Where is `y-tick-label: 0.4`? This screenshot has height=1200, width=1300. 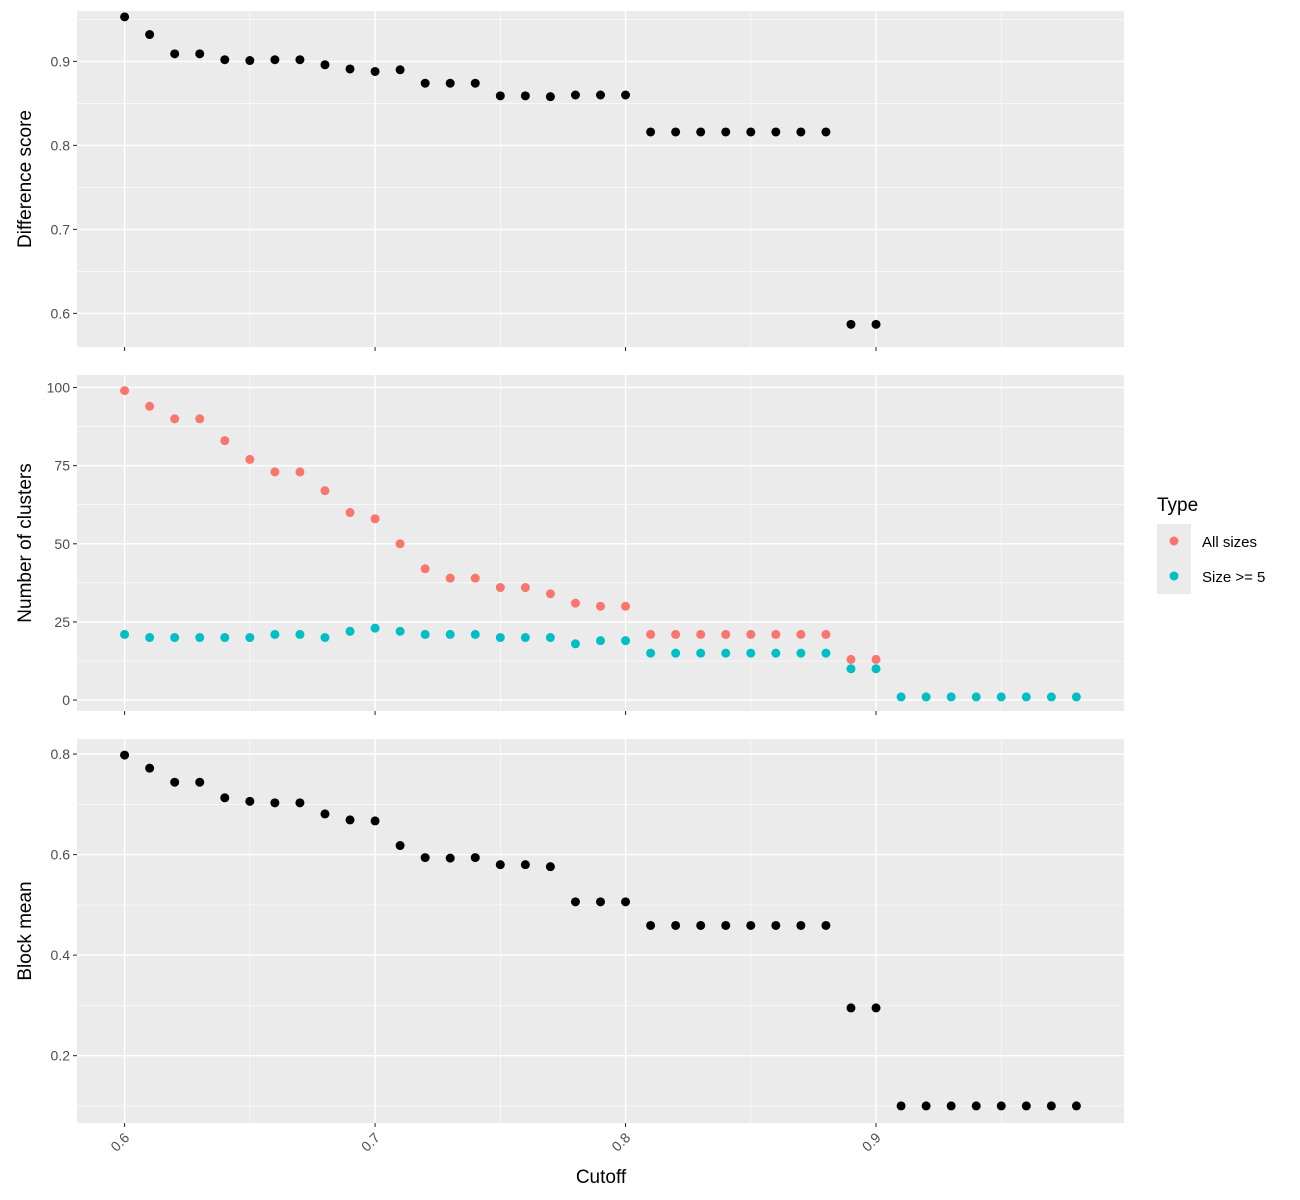 y-tick-label: 0.4 is located at coordinates (61, 955).